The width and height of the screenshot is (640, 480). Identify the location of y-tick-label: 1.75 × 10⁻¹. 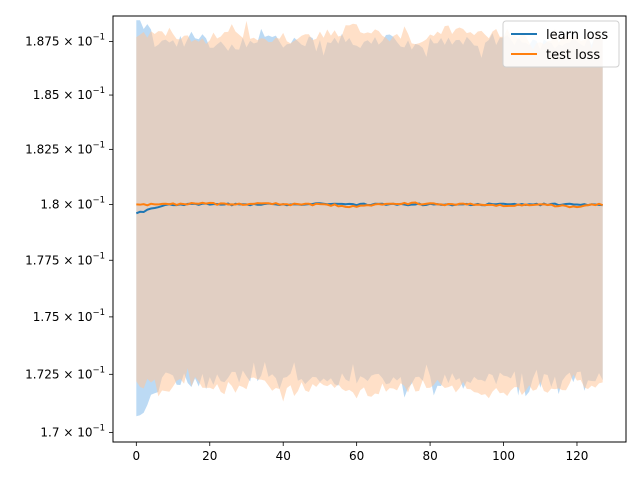
(69, 316).